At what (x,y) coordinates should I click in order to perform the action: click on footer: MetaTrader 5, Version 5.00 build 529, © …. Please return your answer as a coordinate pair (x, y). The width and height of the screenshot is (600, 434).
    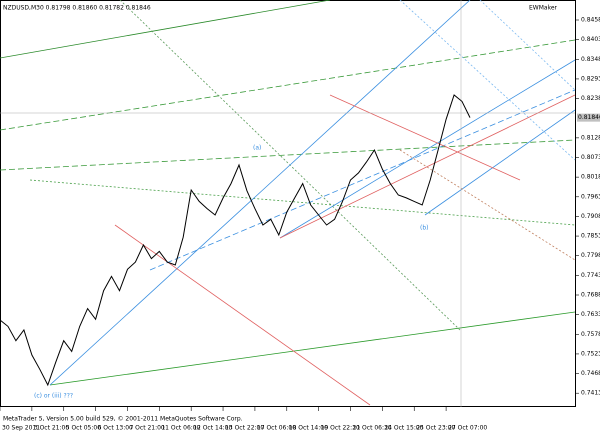
    Looking at the image, I should click on (123, 419).